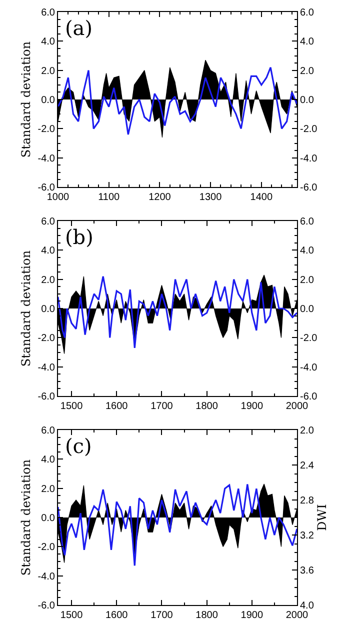 The width and height of the screenshot is (342, 628). I want to click on annotation: (c), so click(78, 446).